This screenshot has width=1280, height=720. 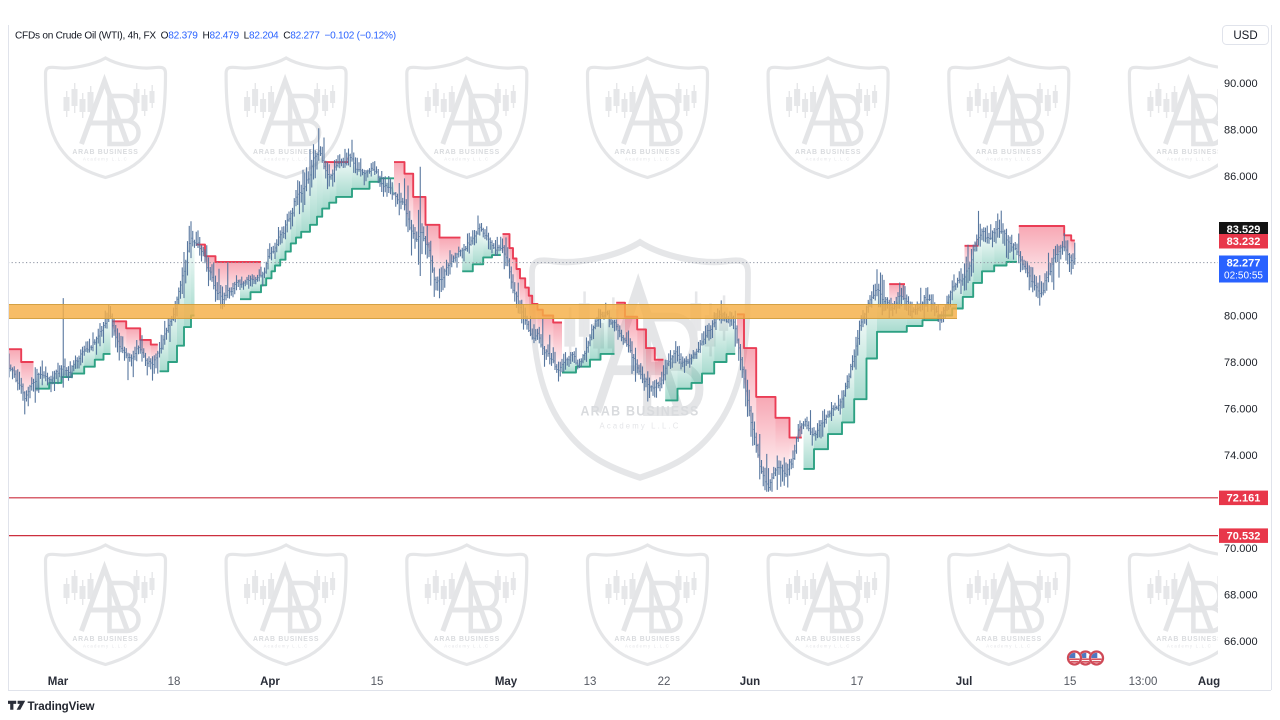 What do you see at coordinates (1241, 177) in the screenshot?
I see `svg-text: 86.000` at bounding box center [1241, 177].